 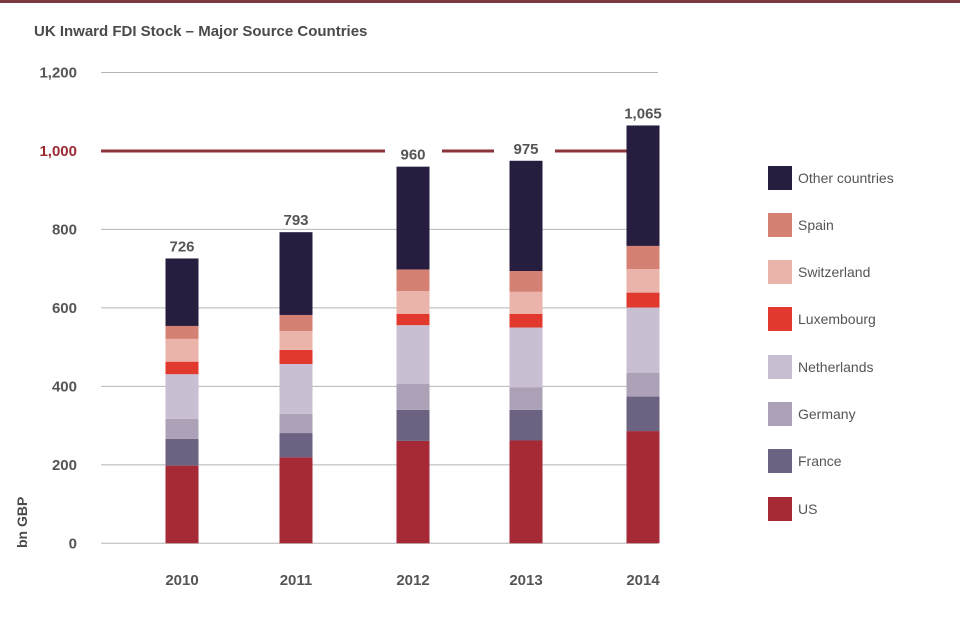 I want to click on x-tick-label: 2014, so click(x=643, y=580).